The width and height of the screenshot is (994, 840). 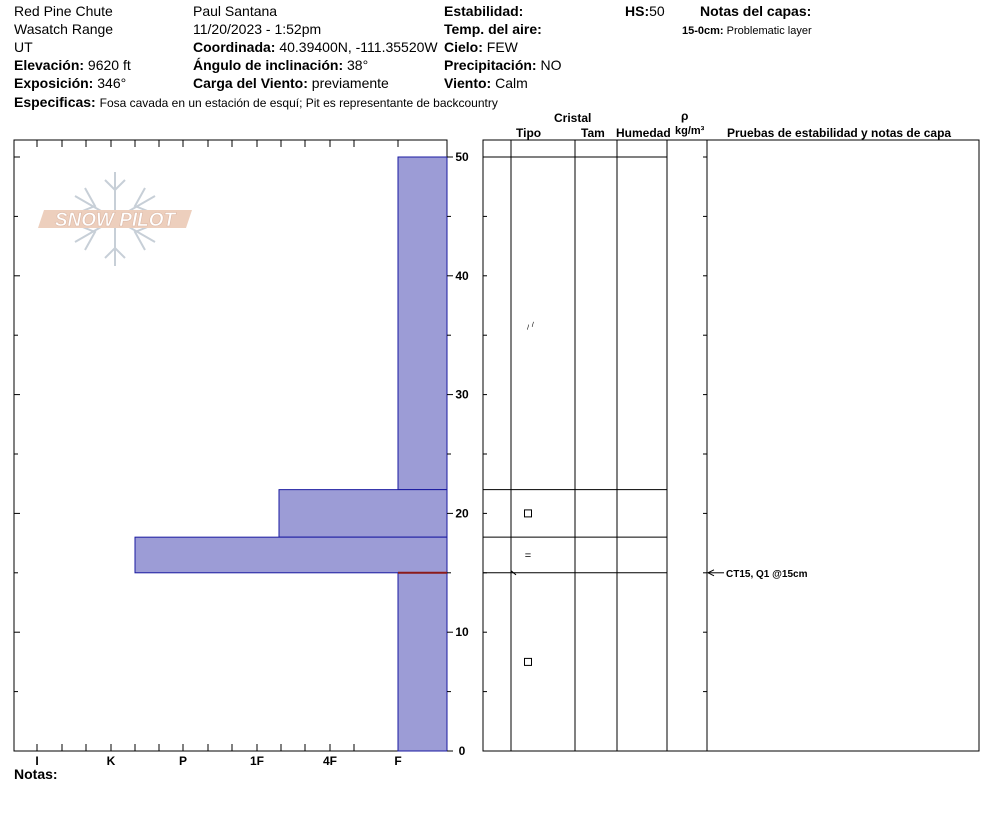 I want to click on wind-loading: Carga del Viento: previamente, so click(x=291, y=83).